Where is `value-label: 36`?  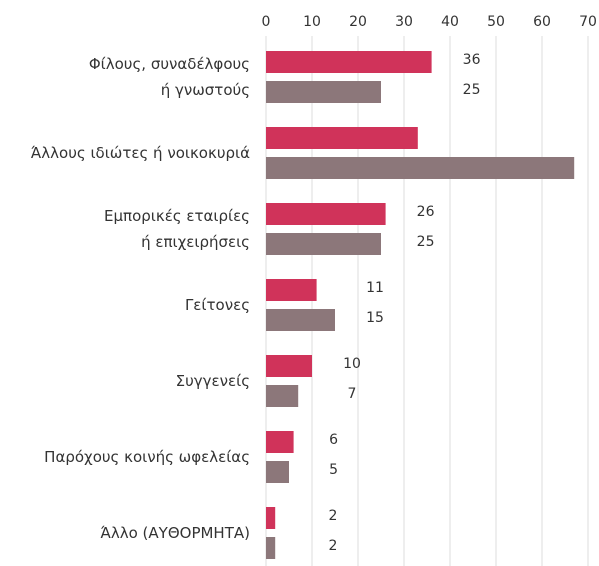
value-label: 36 is located at coordinates (472, 60).